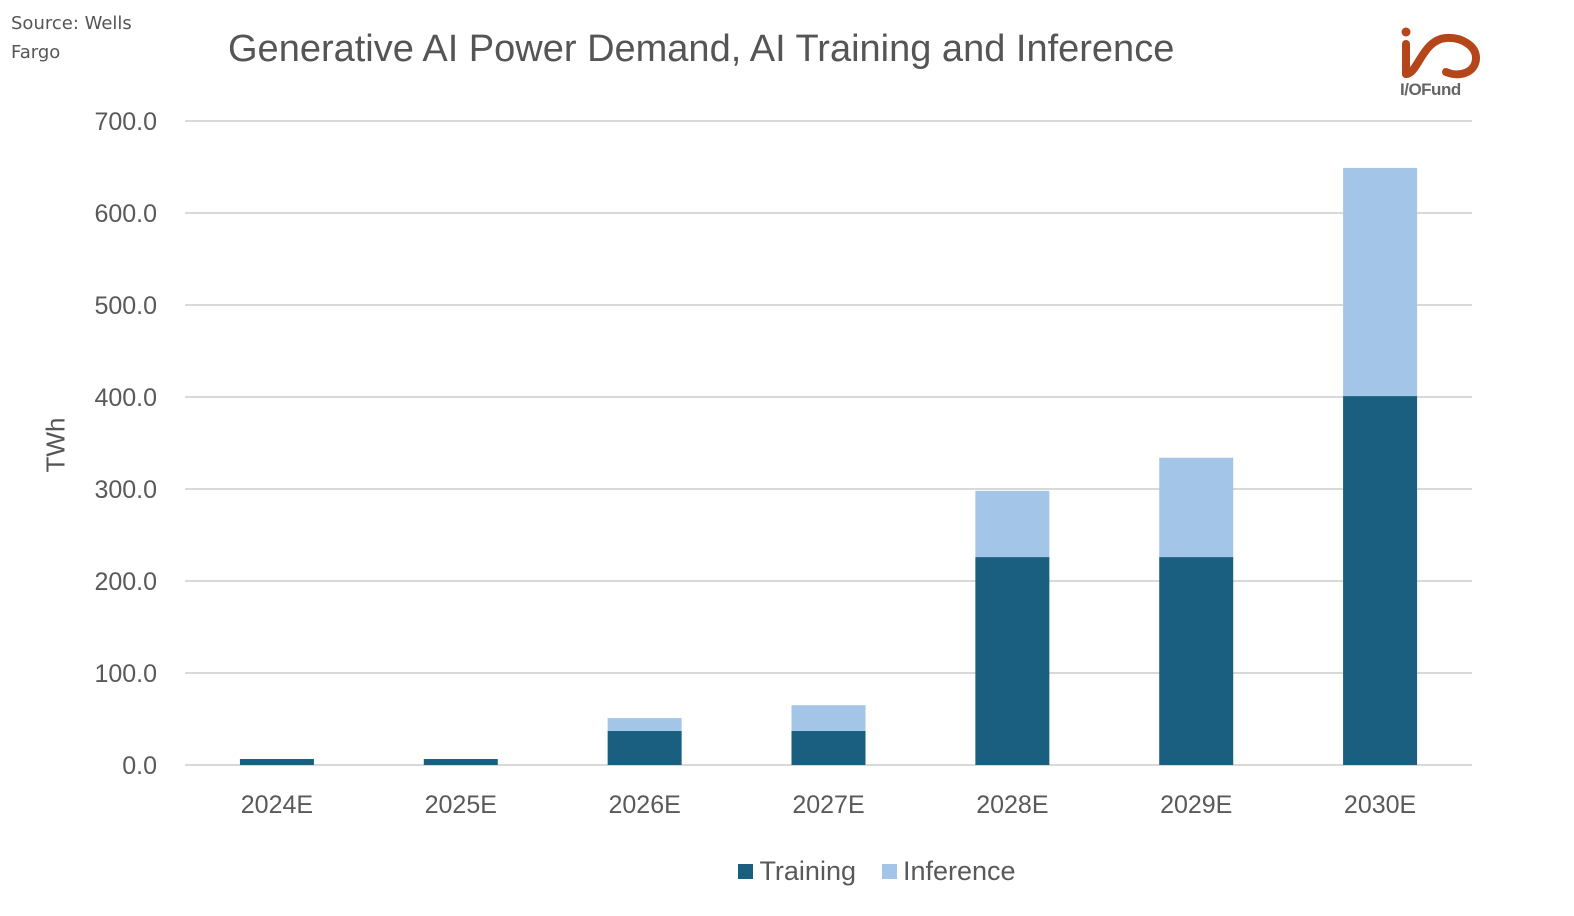 This screenshot has width=1574, height=916. What do you see at coordinates (1012, 524) in the screenshot?
I see `bar-inference-2028E` at bounding box center [1012, 524].